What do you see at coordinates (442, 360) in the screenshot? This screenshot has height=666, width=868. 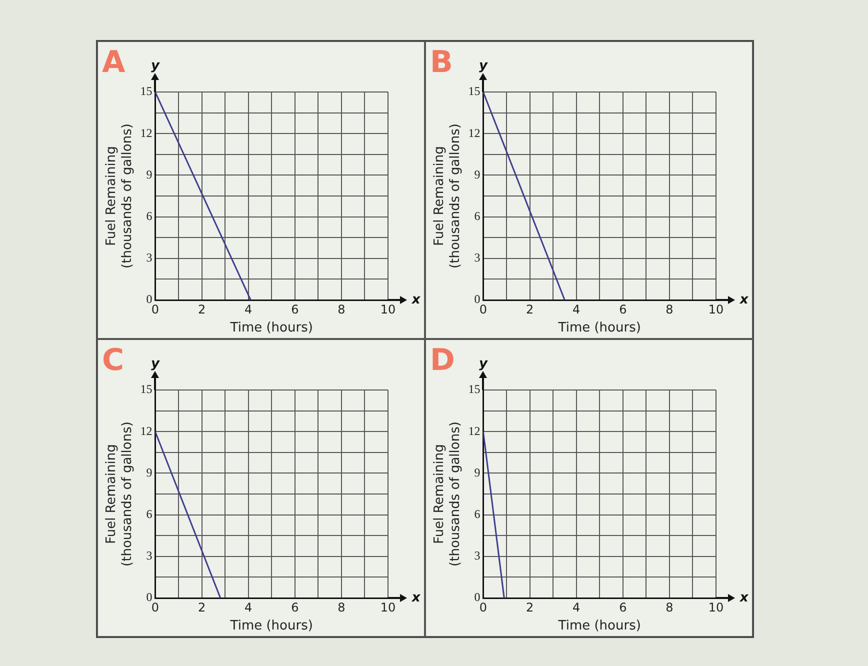 I see `chart-title: D` at bounding box center [442, 360].